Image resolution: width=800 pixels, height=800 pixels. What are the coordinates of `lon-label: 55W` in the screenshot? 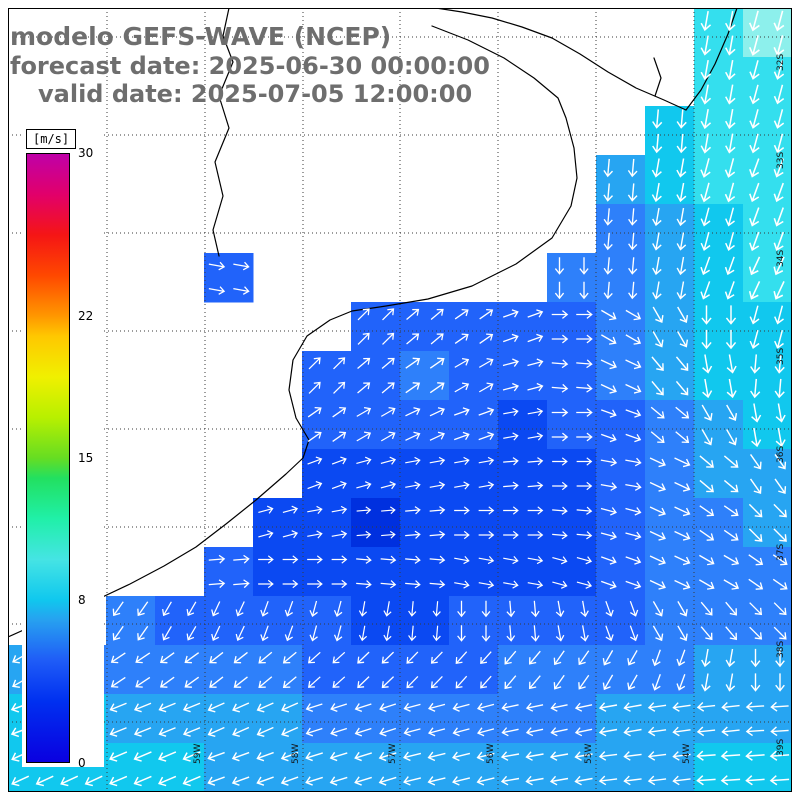 It's located at (589, 753).